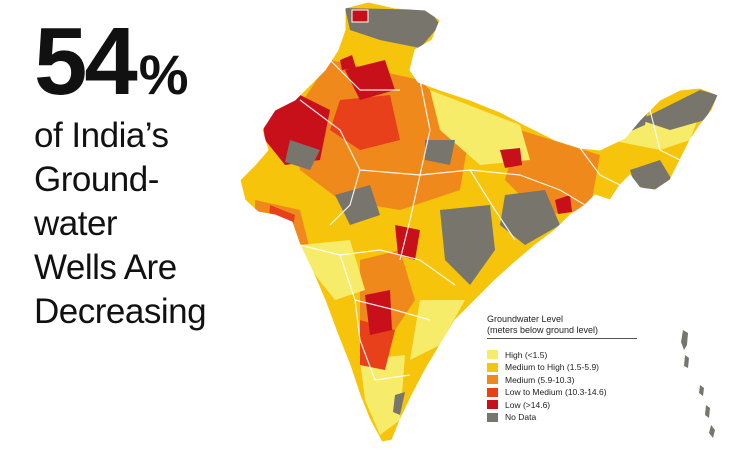 The height and width of the screenshot is (450, 750). I want to click on legend-title: Groundwater Level, so click(525, 319).